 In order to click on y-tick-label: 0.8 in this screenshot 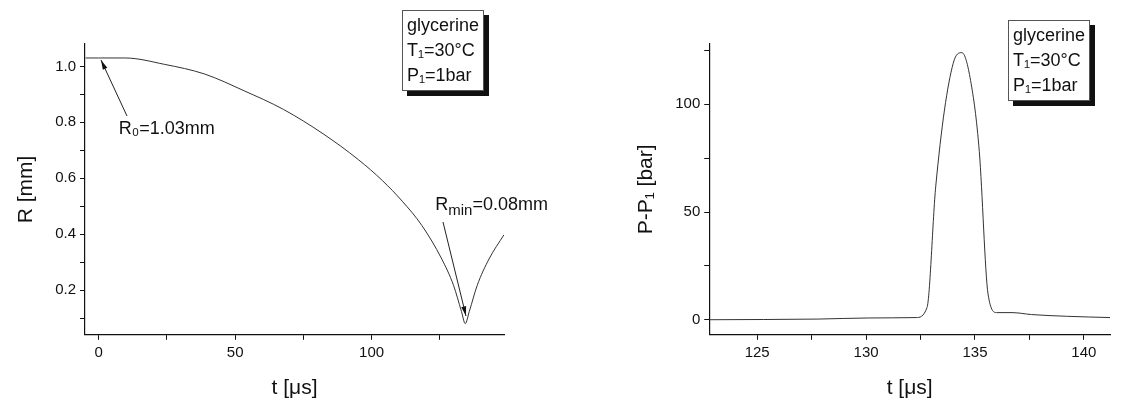, I will do `click(66, 121)`.